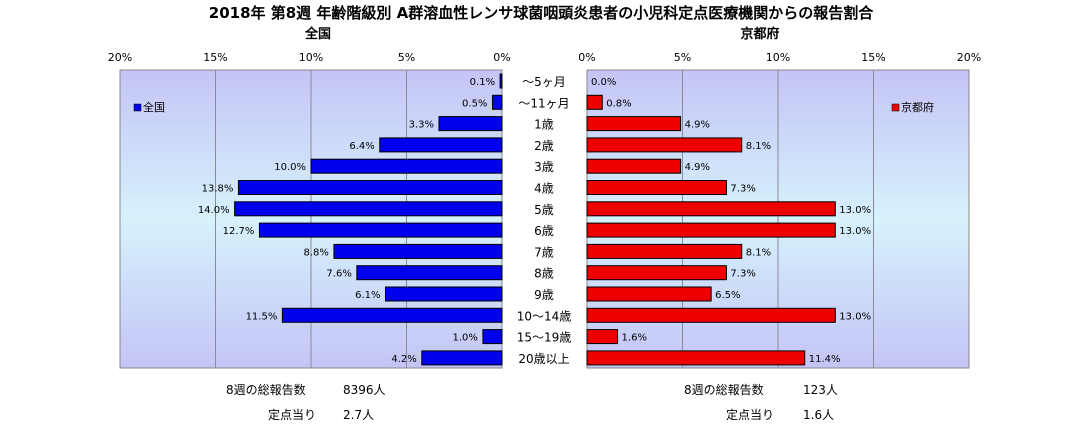 This screenshot has height=433, width=1083. I want to click on right-summary-per-site-value: 1.6人, so click(818, 415).